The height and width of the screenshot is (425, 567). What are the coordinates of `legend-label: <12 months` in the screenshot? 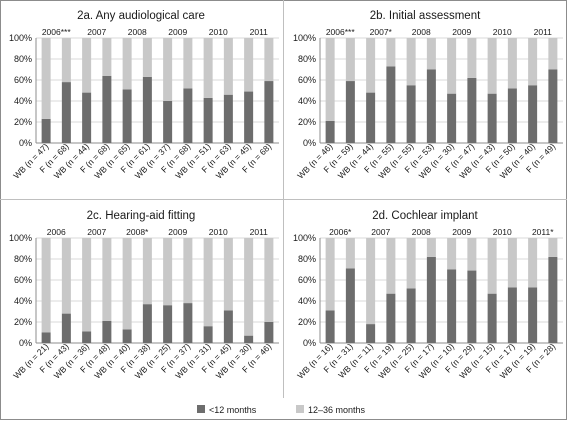 It's located at (233, 410).